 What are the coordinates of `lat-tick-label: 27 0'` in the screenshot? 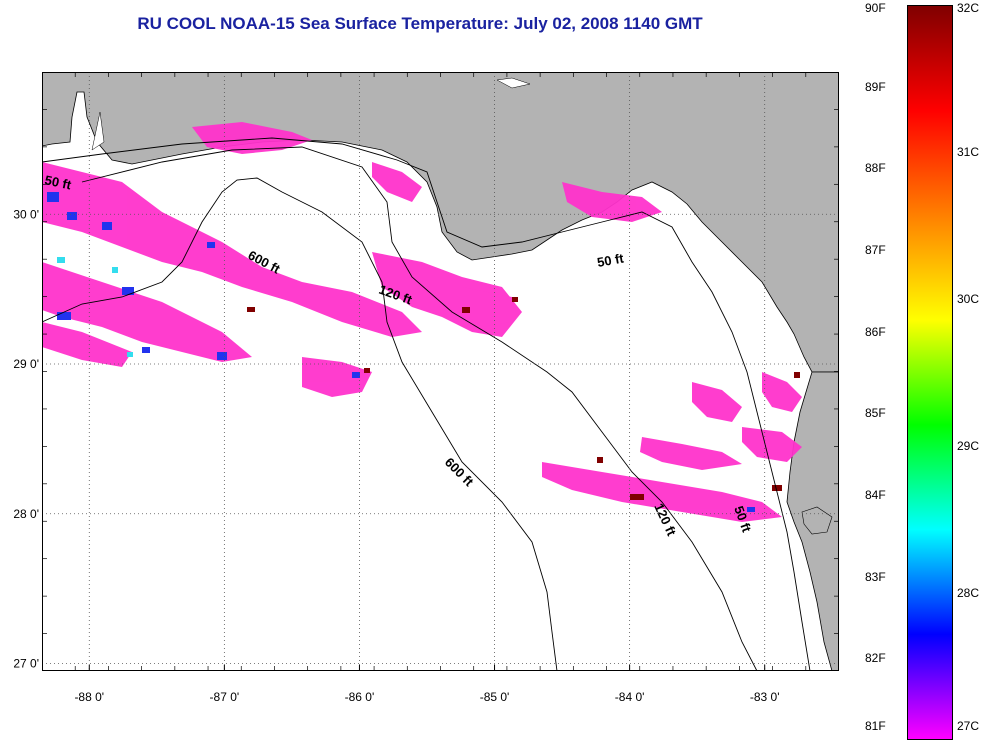 It's located at (26, 664).